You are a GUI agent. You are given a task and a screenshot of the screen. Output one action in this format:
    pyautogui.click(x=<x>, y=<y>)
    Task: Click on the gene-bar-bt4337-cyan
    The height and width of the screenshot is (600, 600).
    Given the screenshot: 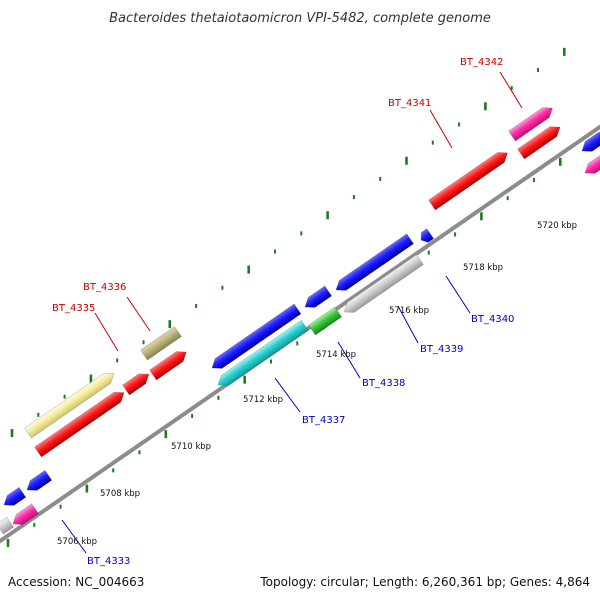 What is the action you would take?
    pyautogui.click(x=263, y=352)
    